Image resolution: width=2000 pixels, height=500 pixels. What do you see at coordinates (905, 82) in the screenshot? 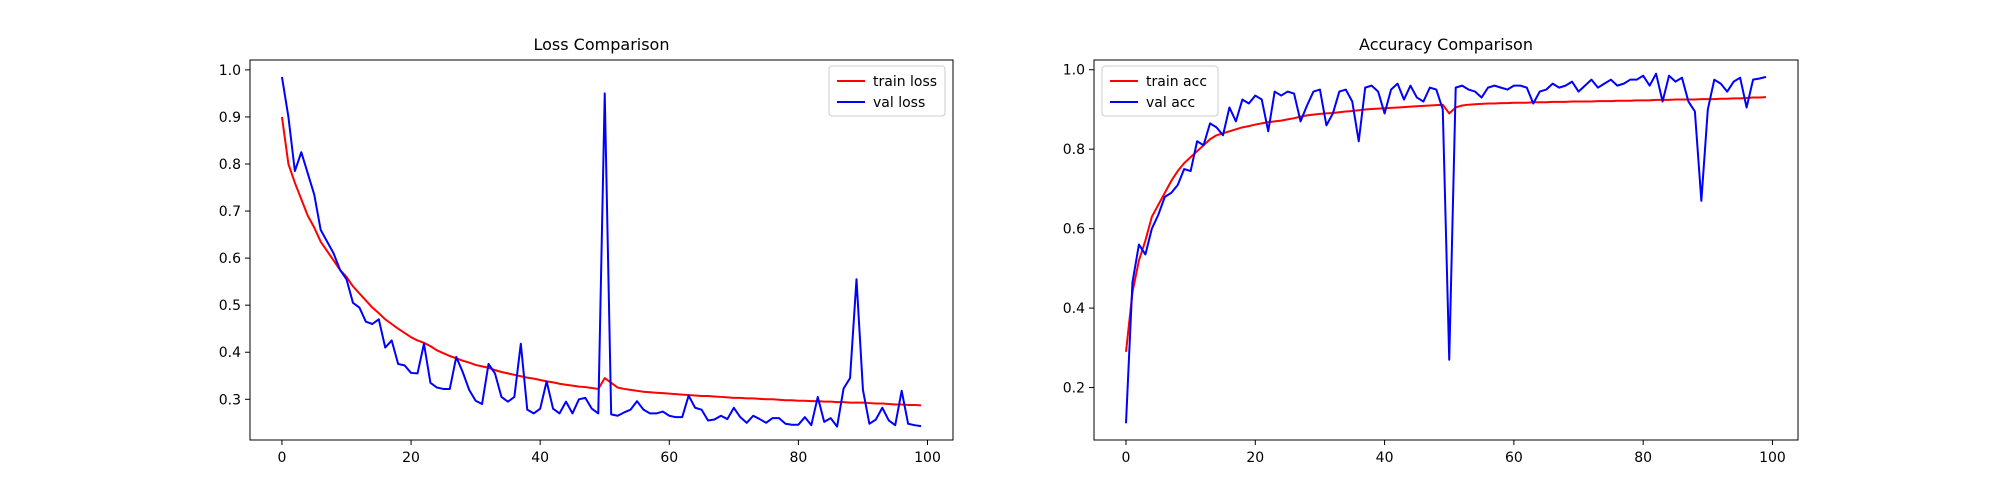
I see `legend-label: train loss` at bounding box center [905, 82].